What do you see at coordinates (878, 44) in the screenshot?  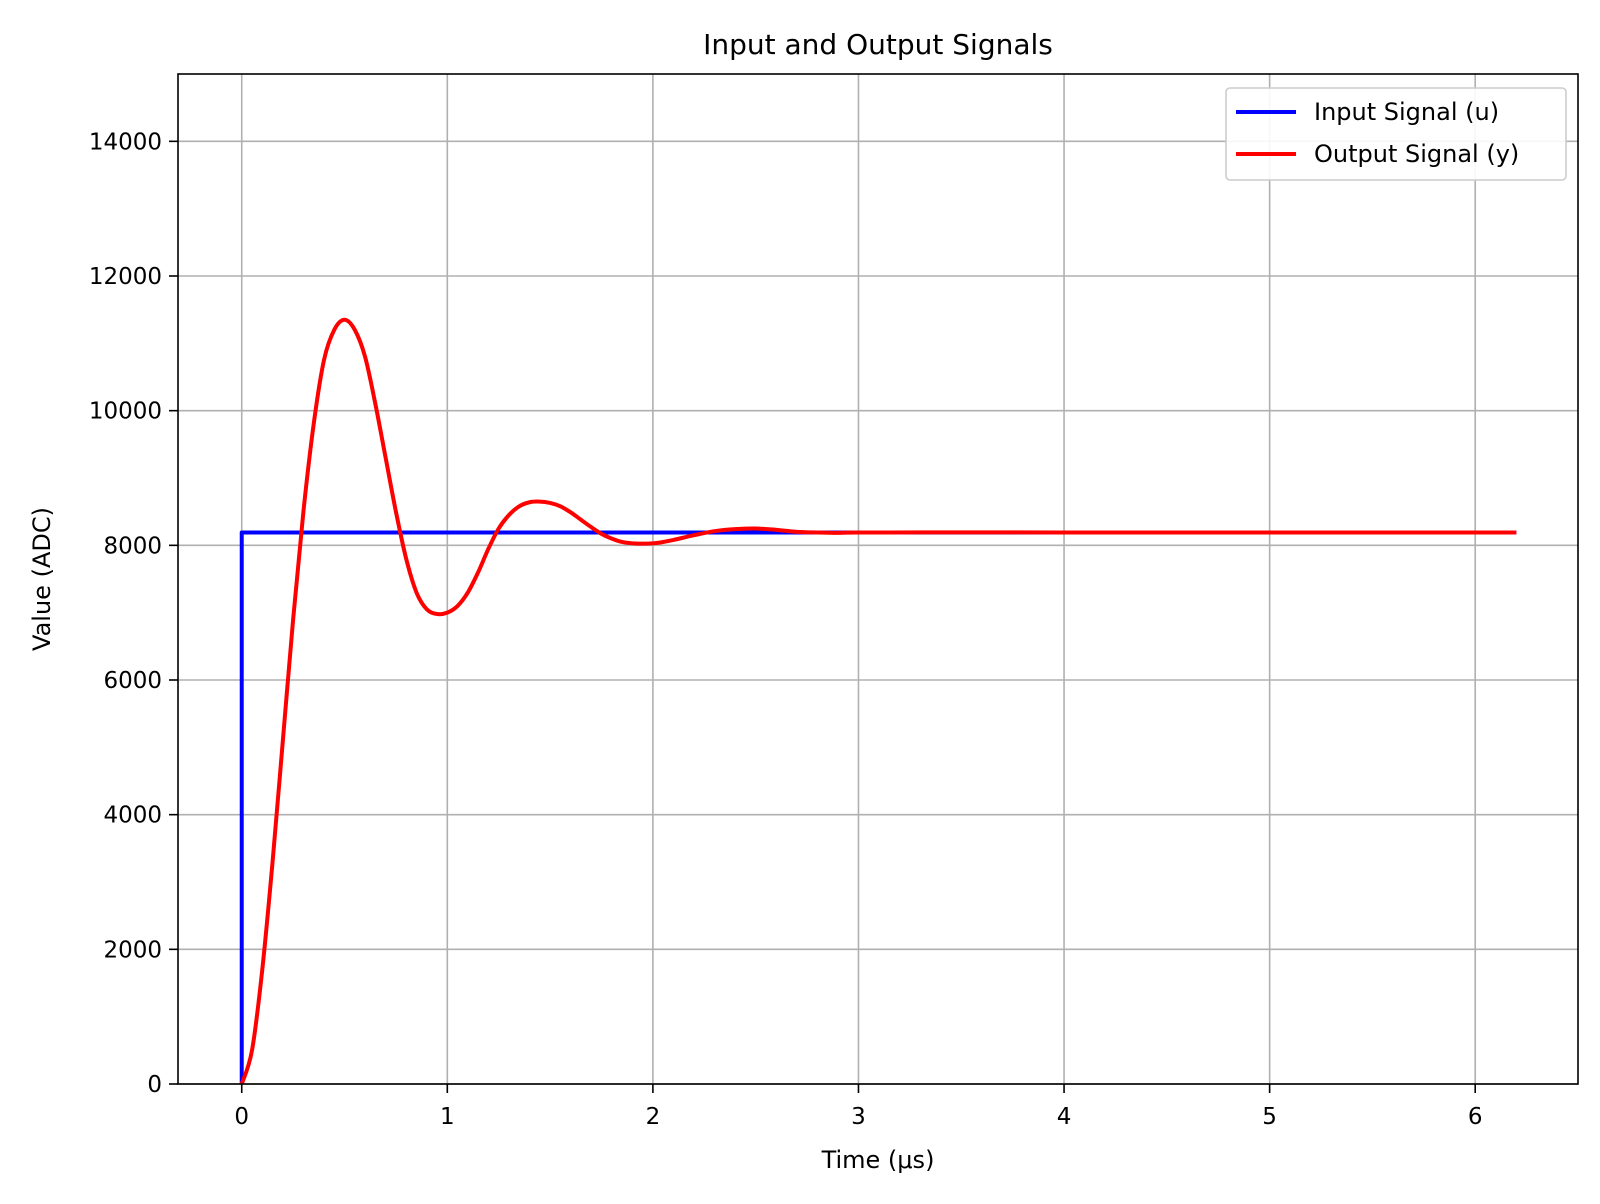 I see `chart-title: Input and Output Signals` at bounding box center [878, 44].